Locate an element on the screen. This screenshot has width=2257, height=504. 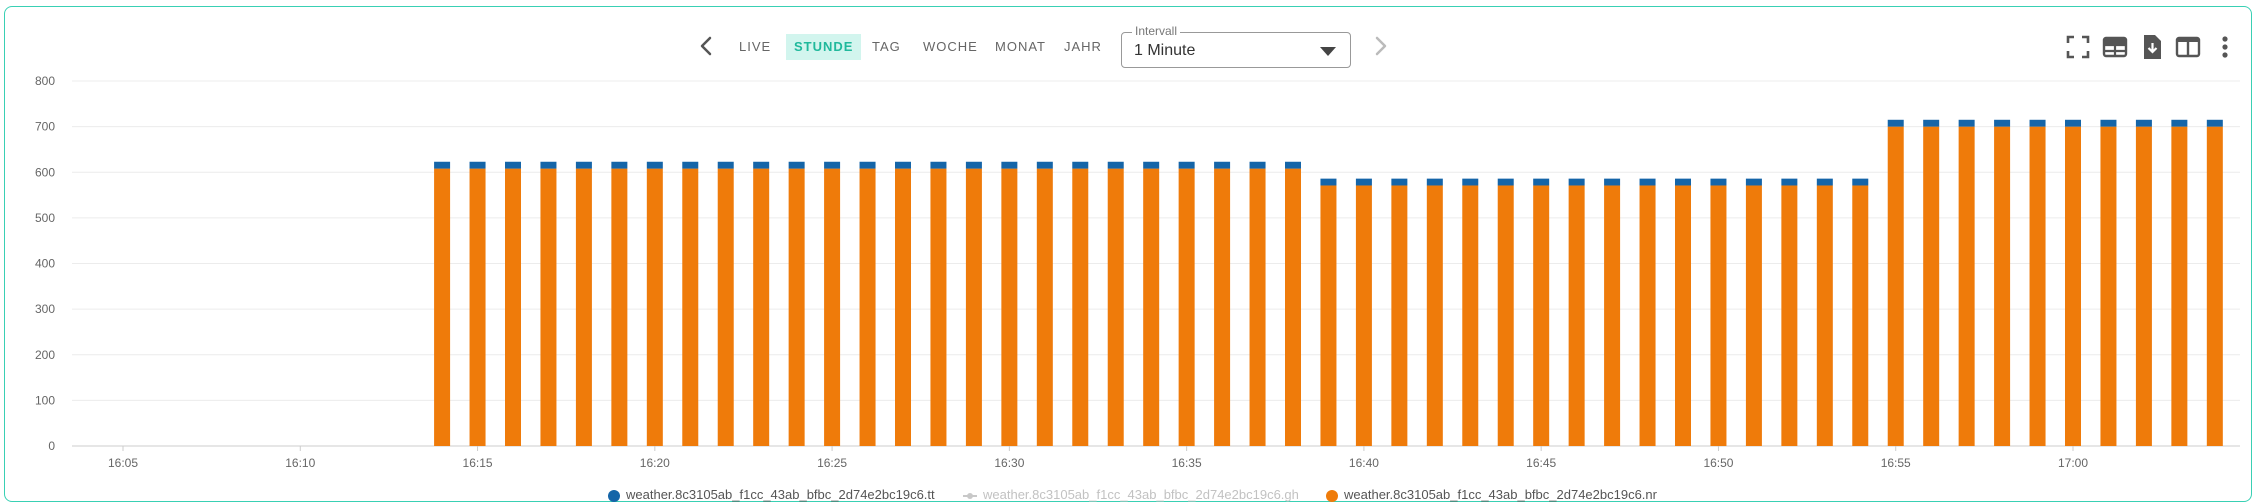
y-tick-label: 200 is located at coordinates (45, 355).